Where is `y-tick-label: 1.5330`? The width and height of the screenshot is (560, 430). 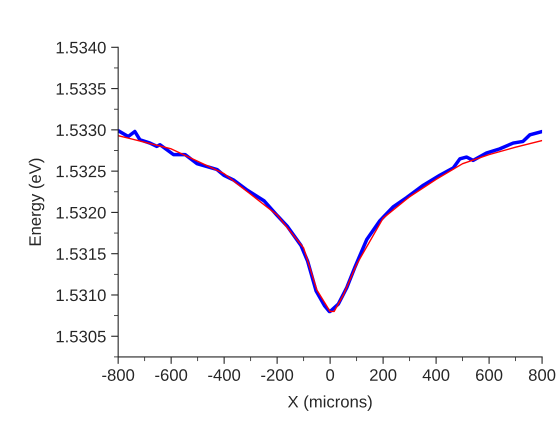 y-tick-label: 1.5330 is located at coordinates (81, 130).